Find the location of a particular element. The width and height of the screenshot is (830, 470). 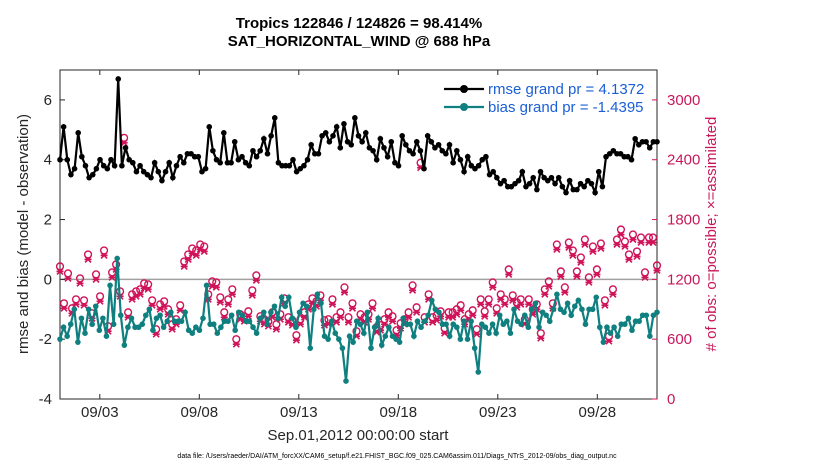

y-tick-label: -4 is located at coordinates (45, 399).